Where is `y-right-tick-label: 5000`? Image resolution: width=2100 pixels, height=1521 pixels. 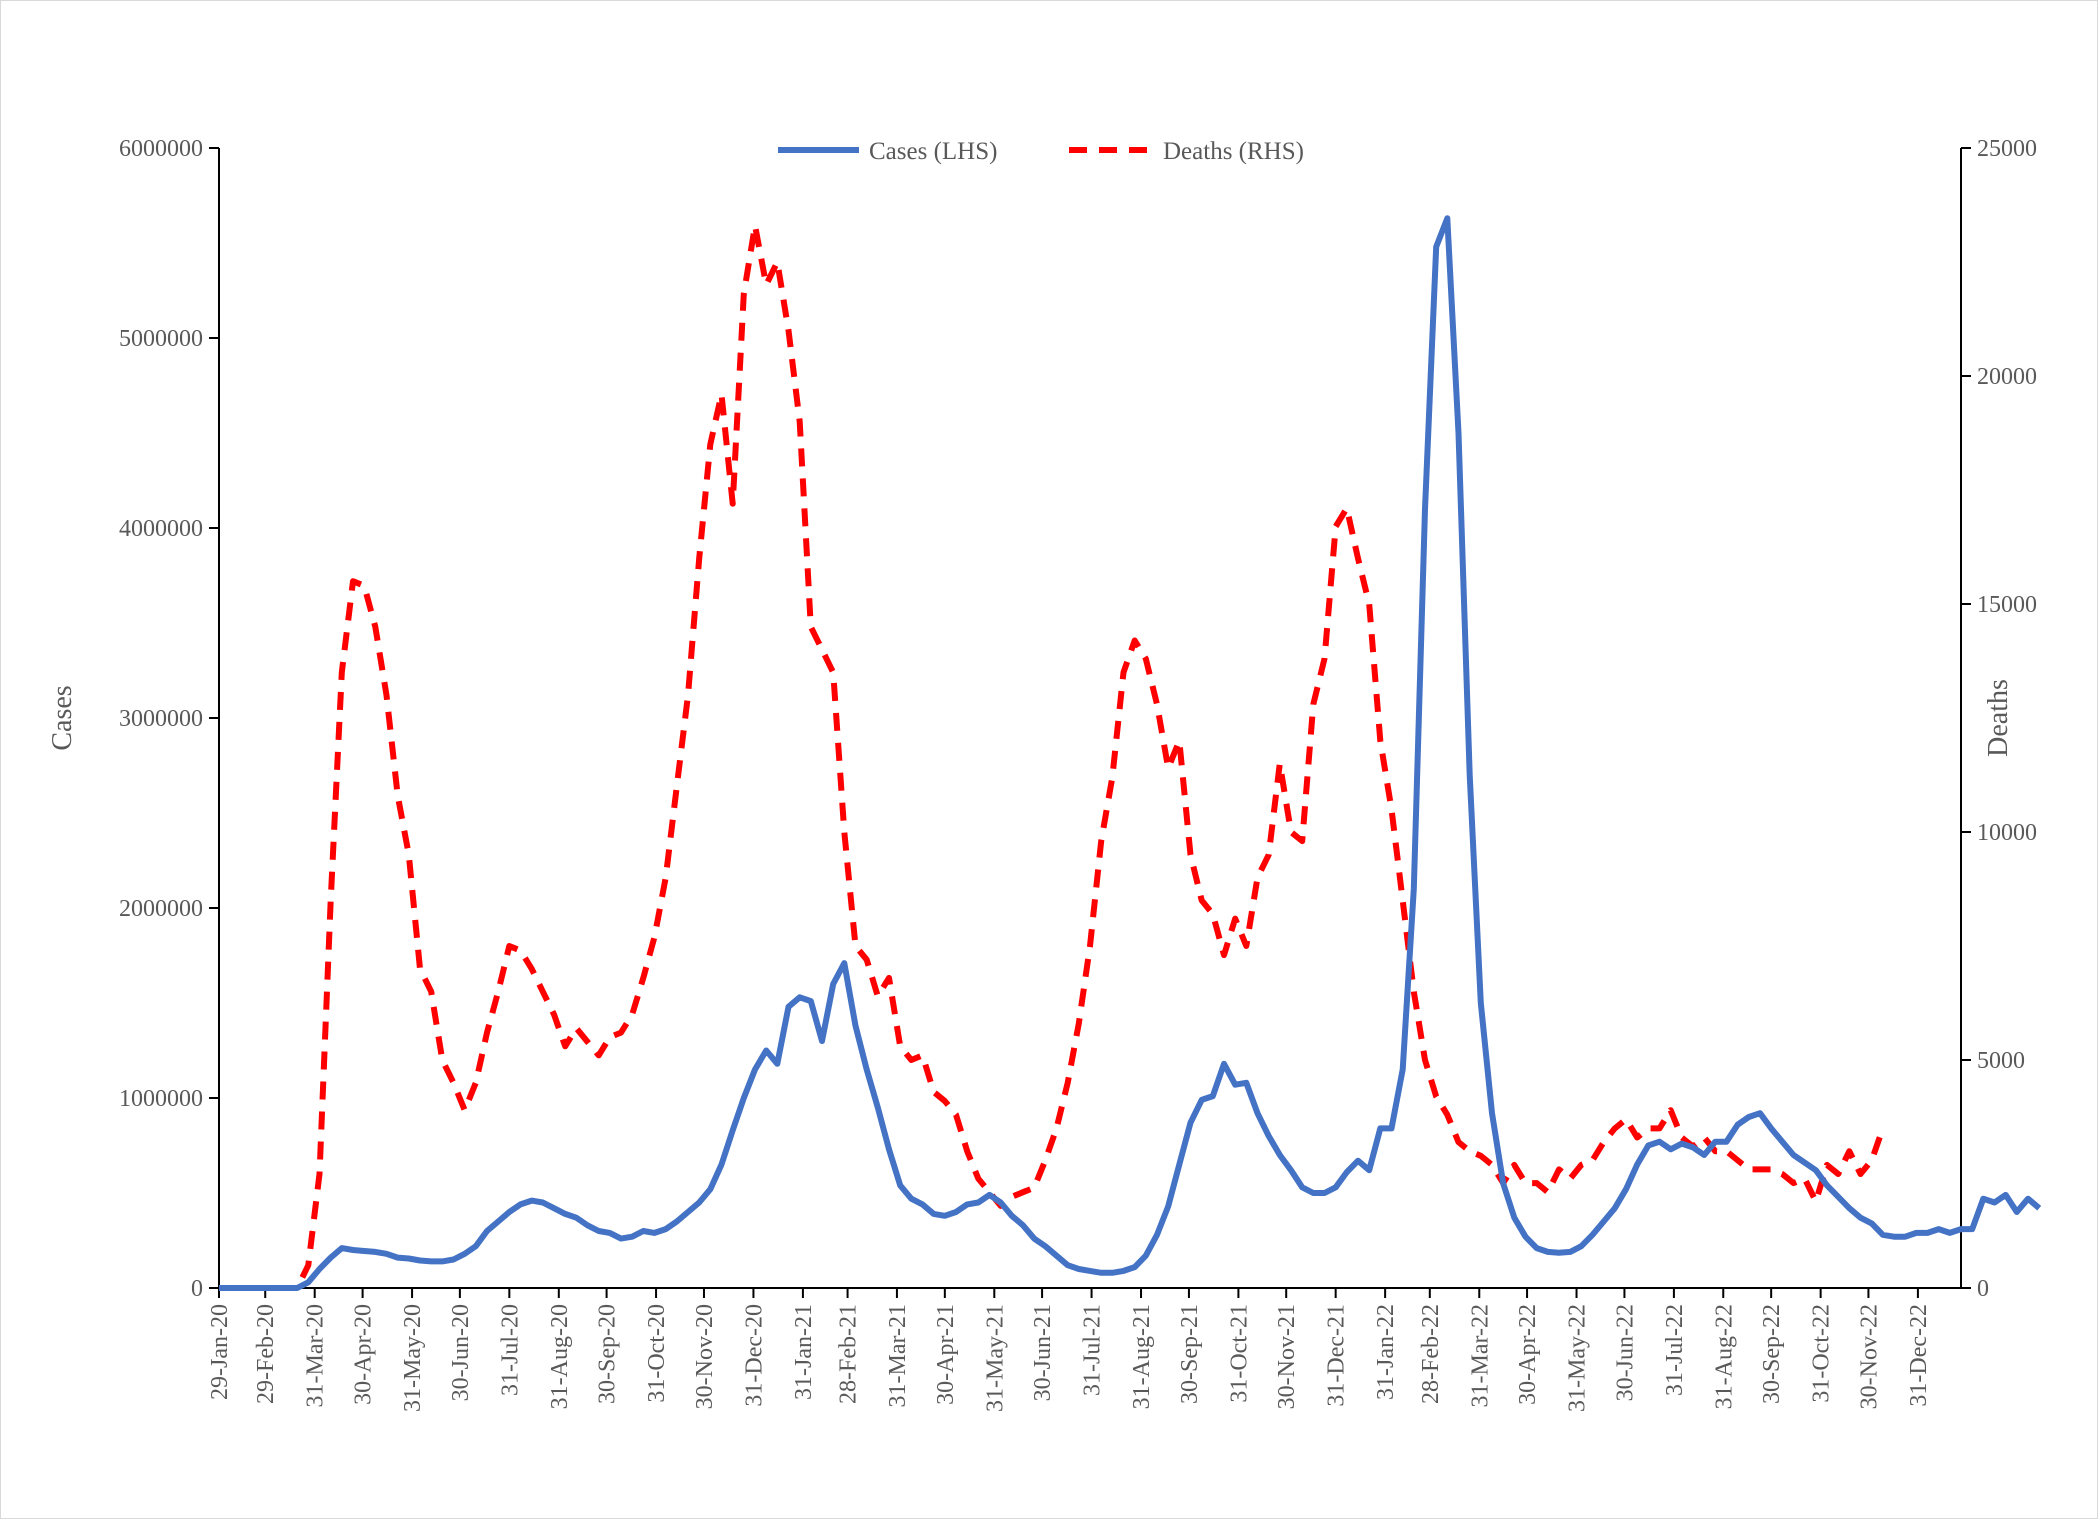 y-right-tick-label: 5000 is located at coordinates (2001, 1061).